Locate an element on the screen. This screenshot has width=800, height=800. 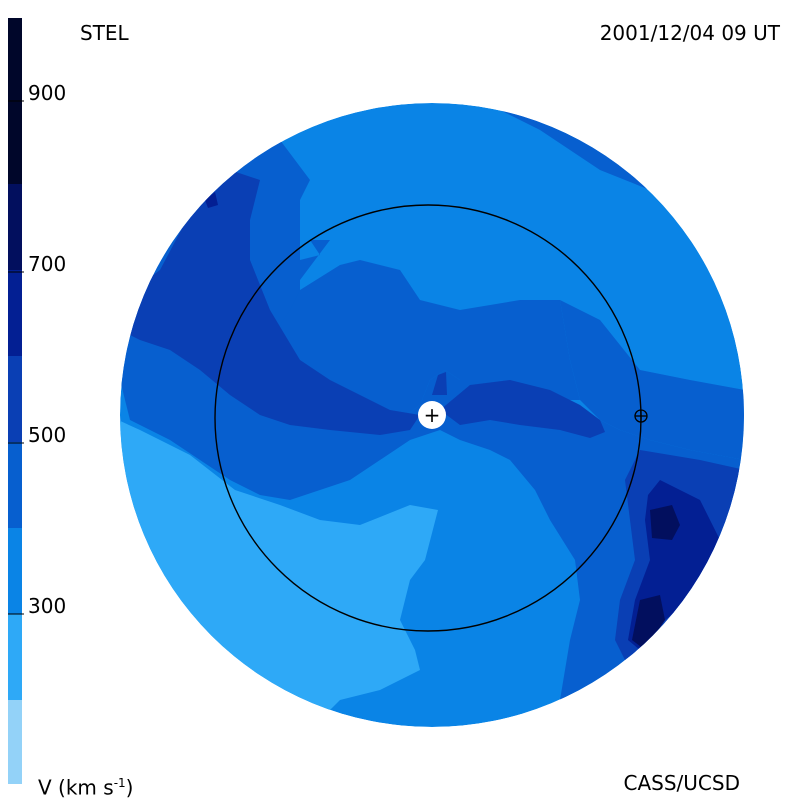
region-600-700-west is located at coordinates (270, 302).